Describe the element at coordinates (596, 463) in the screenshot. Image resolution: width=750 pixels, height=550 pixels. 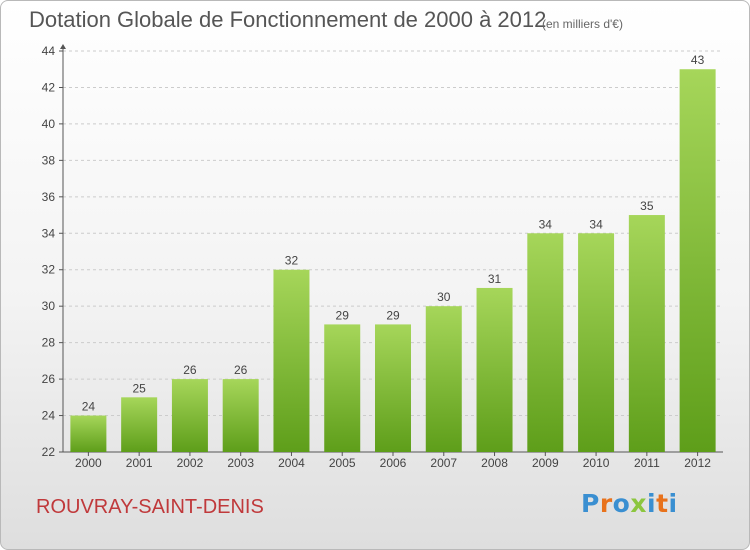
I see `x-tick-label: 2010` at that location.